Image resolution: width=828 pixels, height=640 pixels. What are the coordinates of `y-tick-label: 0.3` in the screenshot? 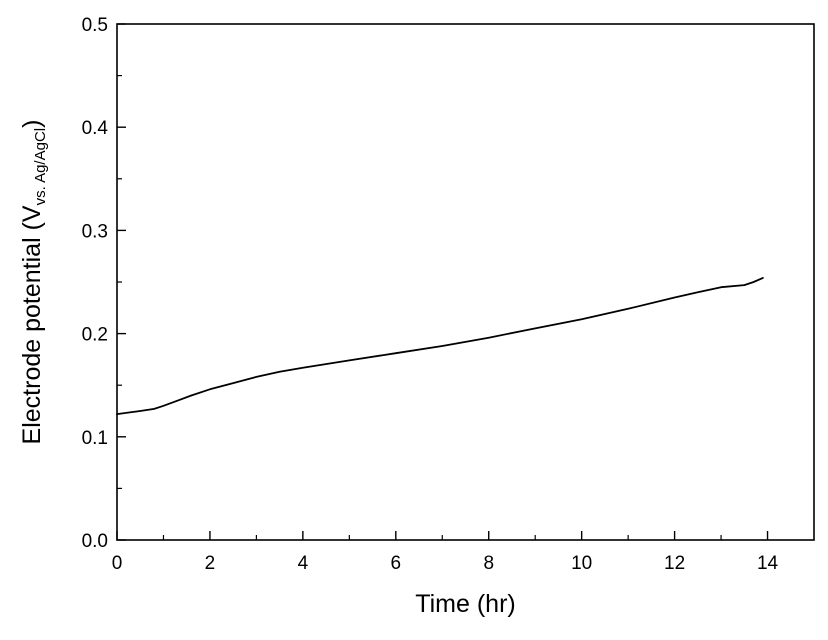 It's located at (95, 231).